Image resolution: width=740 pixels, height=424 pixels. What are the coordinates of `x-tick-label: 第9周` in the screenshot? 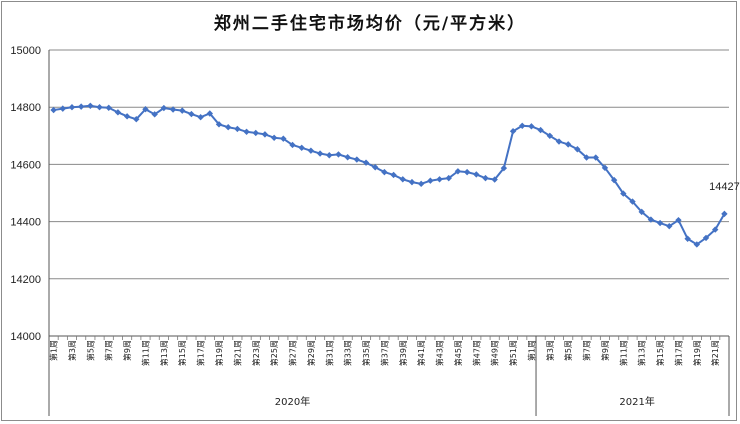 It's located at (605, 350).